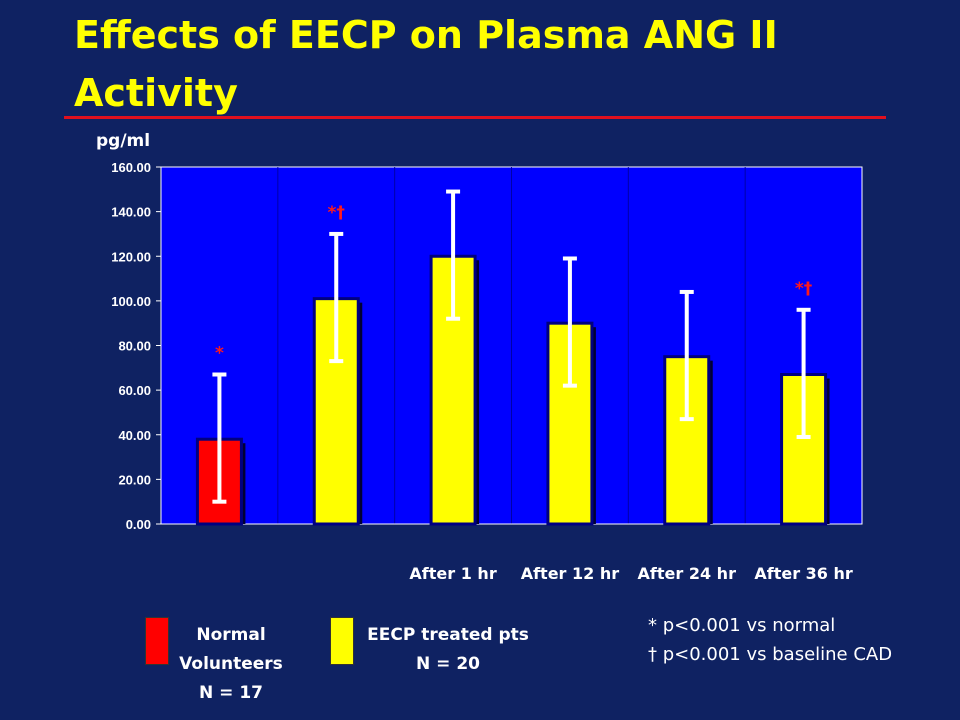 The height and width of the screenshot is (720, 960). Describe the element at coordinates (452, 573) in the screenshot. I see `x-category-label: After 1 hr` at that location.